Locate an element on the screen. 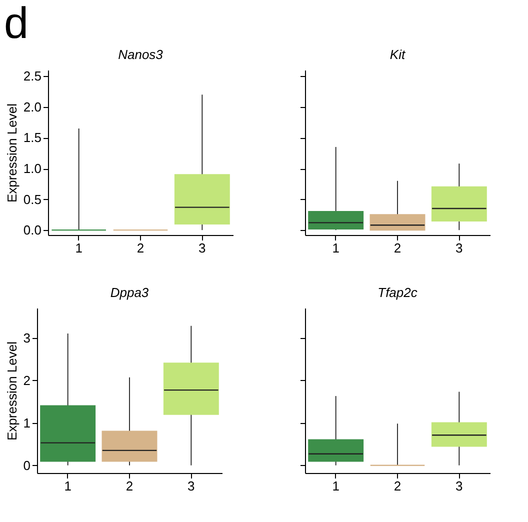  chart-title: Nanos3 is located at coordinates (141, 54).